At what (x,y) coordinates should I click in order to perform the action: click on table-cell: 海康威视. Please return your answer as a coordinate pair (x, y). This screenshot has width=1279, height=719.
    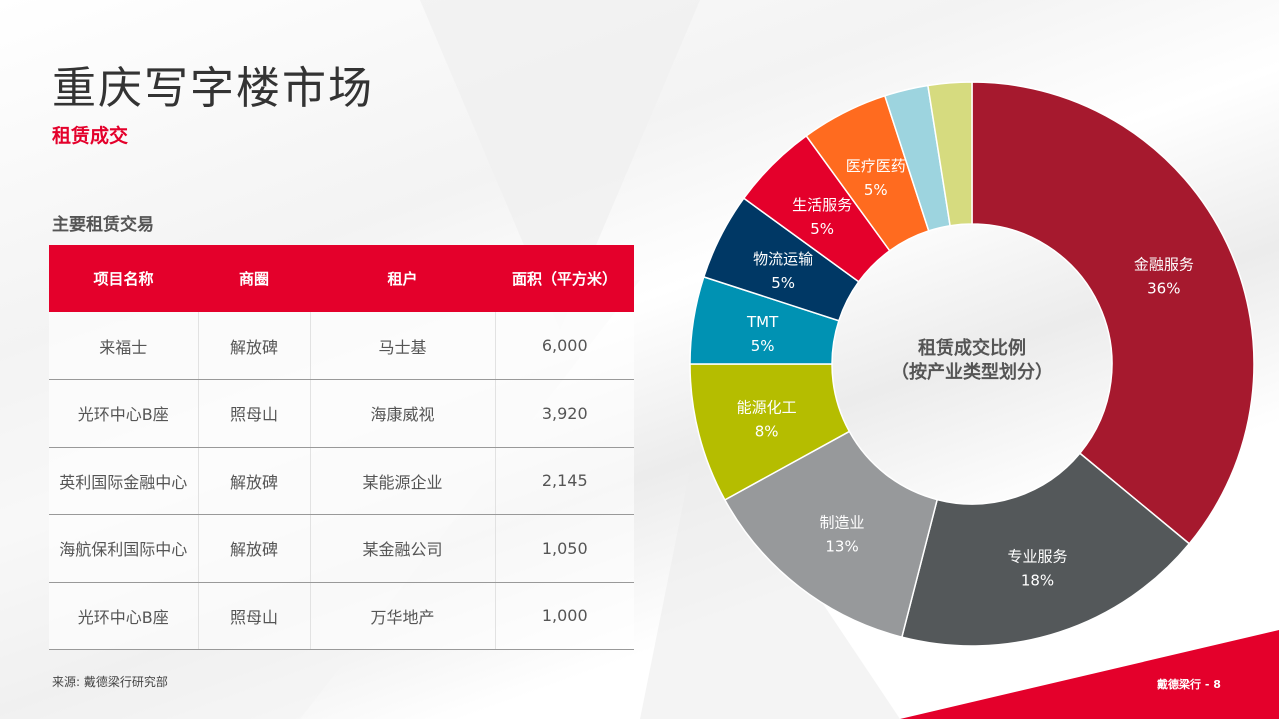
    Looking at the image, I should click on (402, 413).